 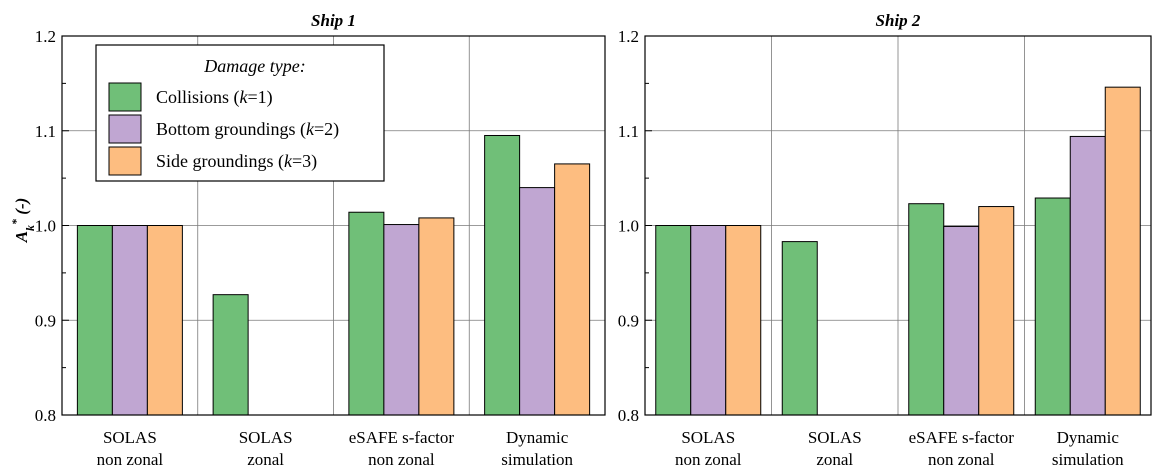 What do you see at coordinates (926, 309) in the screenshot?
I see `bar-ship-2-cat3-s1` at bounding box center [926, 309].